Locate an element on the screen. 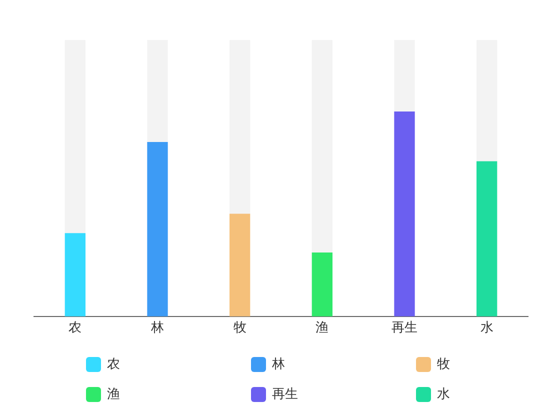 Image resolution: width=550 pixels, height=420 pixels. x-tick-label: 农 is located at coordinates (75, 328).